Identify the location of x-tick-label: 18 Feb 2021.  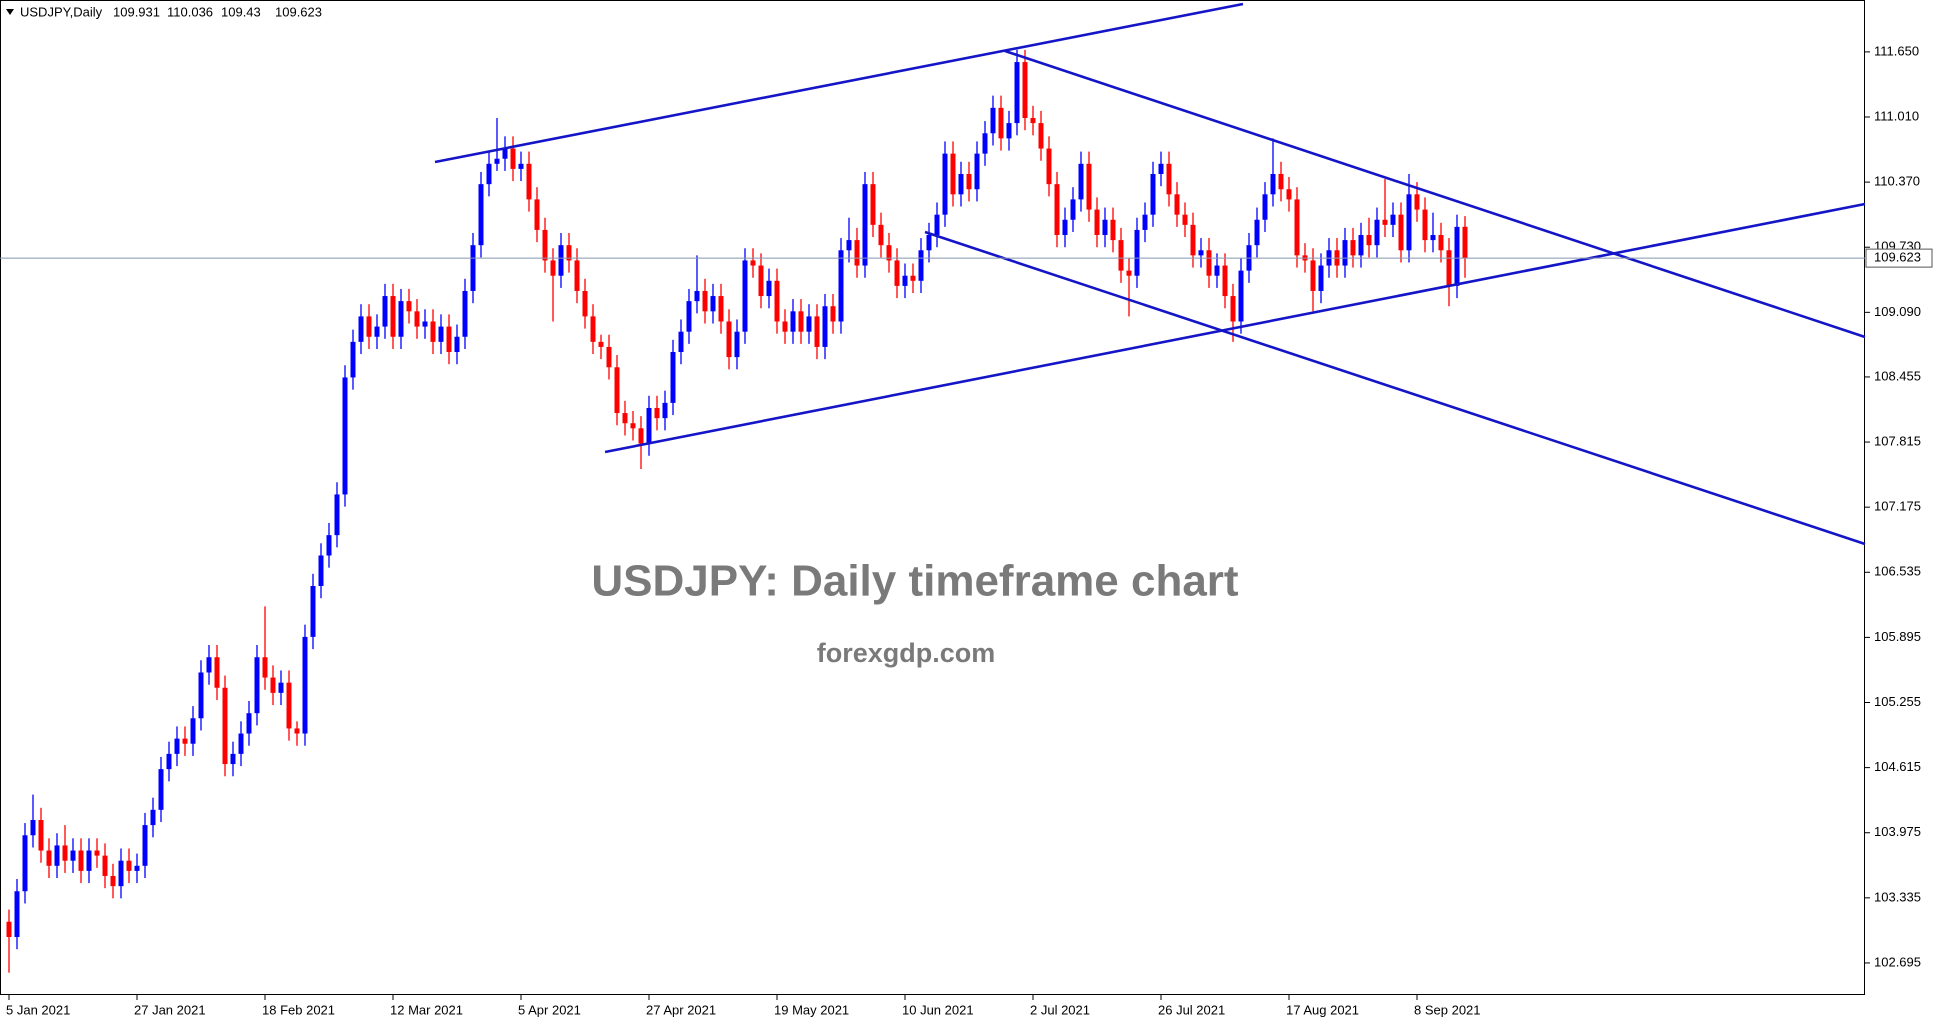
(298, 1009).